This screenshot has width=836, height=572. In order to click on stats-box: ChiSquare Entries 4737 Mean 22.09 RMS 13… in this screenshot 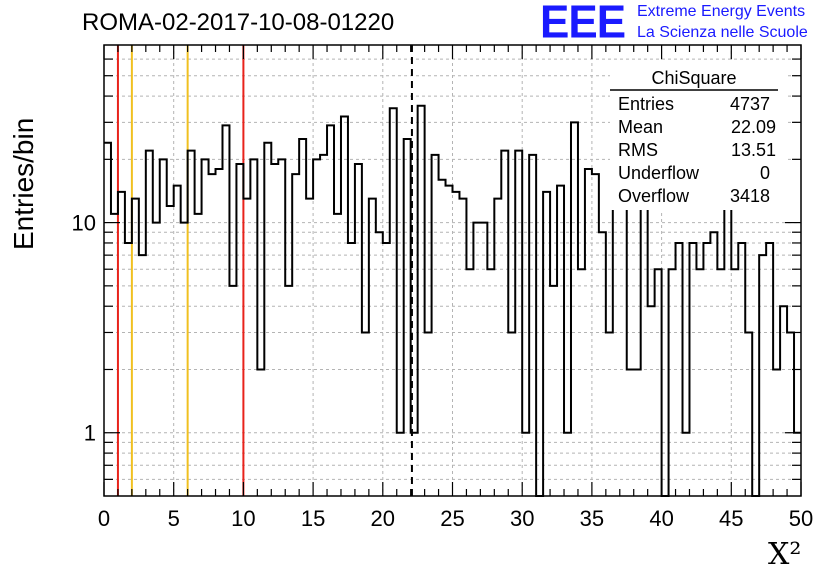, I will do `click(698, 135)`.